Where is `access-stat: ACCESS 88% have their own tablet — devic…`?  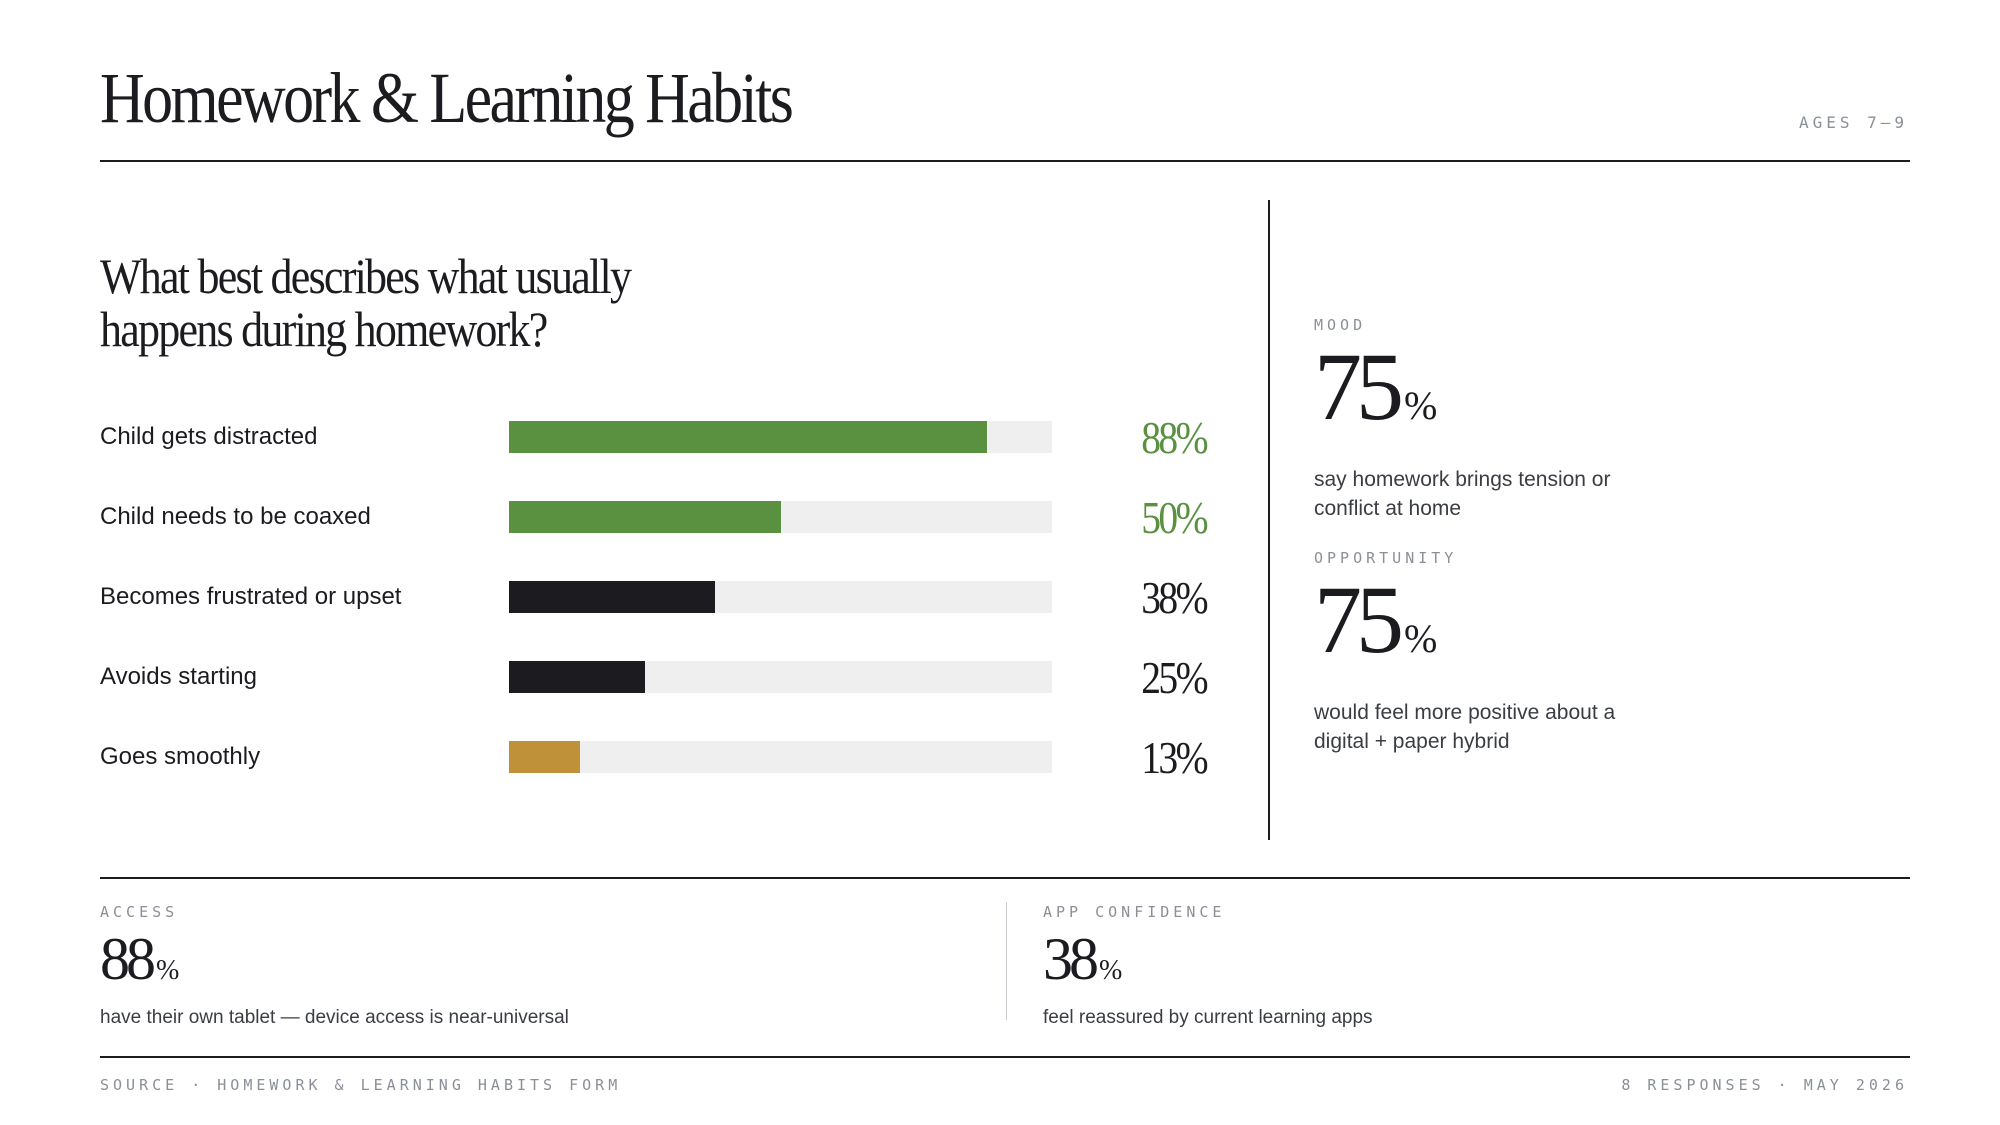 access-stat: ACCESS 88% have their own tablet — devic… is located at coordinates (334, 966).